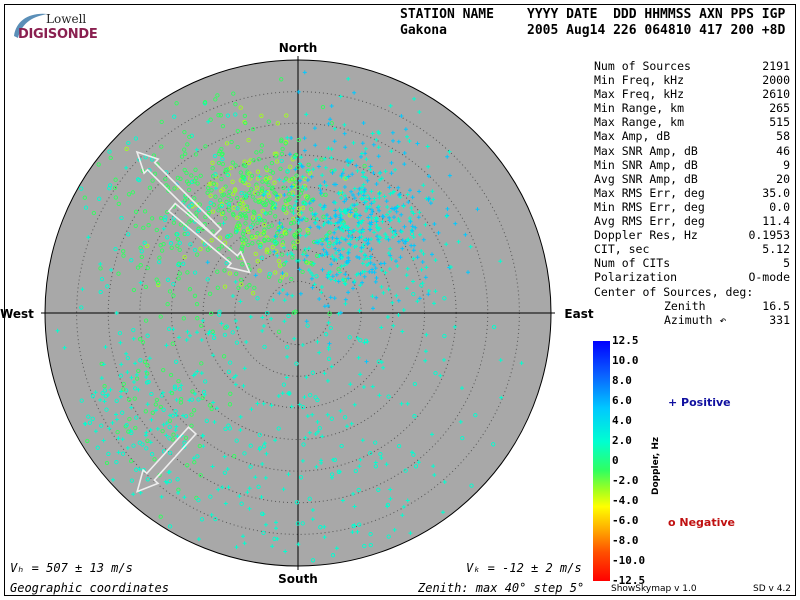 The image size is (800, 600). What do you see at coordinates (779, 206) in the screenshot?
I see `stat-value: 0.0` at bounding box center [779, 206].